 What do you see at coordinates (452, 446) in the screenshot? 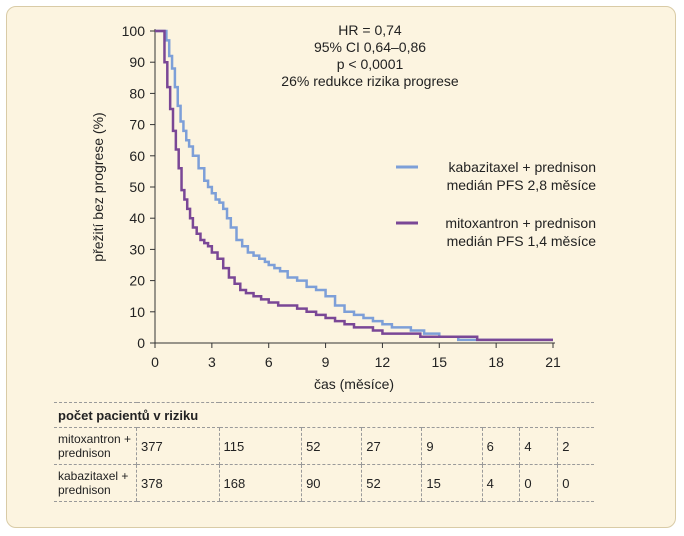
I see `risk-cell: 9` at bounding box center [452, 446].